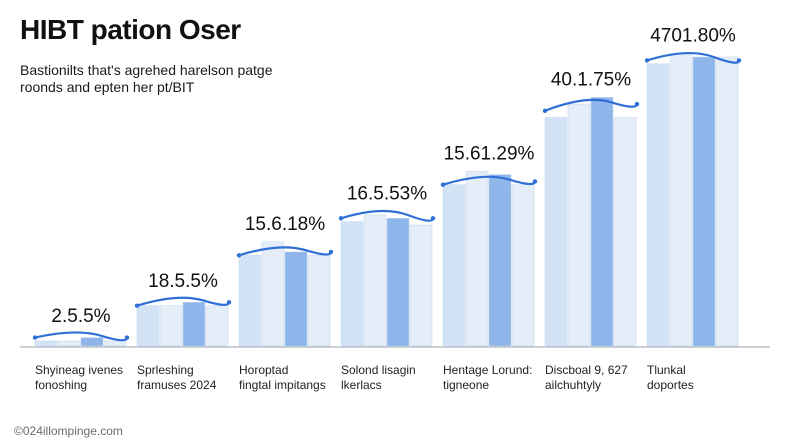 Image resolution: width=800 pixels, height=445 pixels. I want to click on category-label-3-line-1: Horoptad, so click(263, 370).